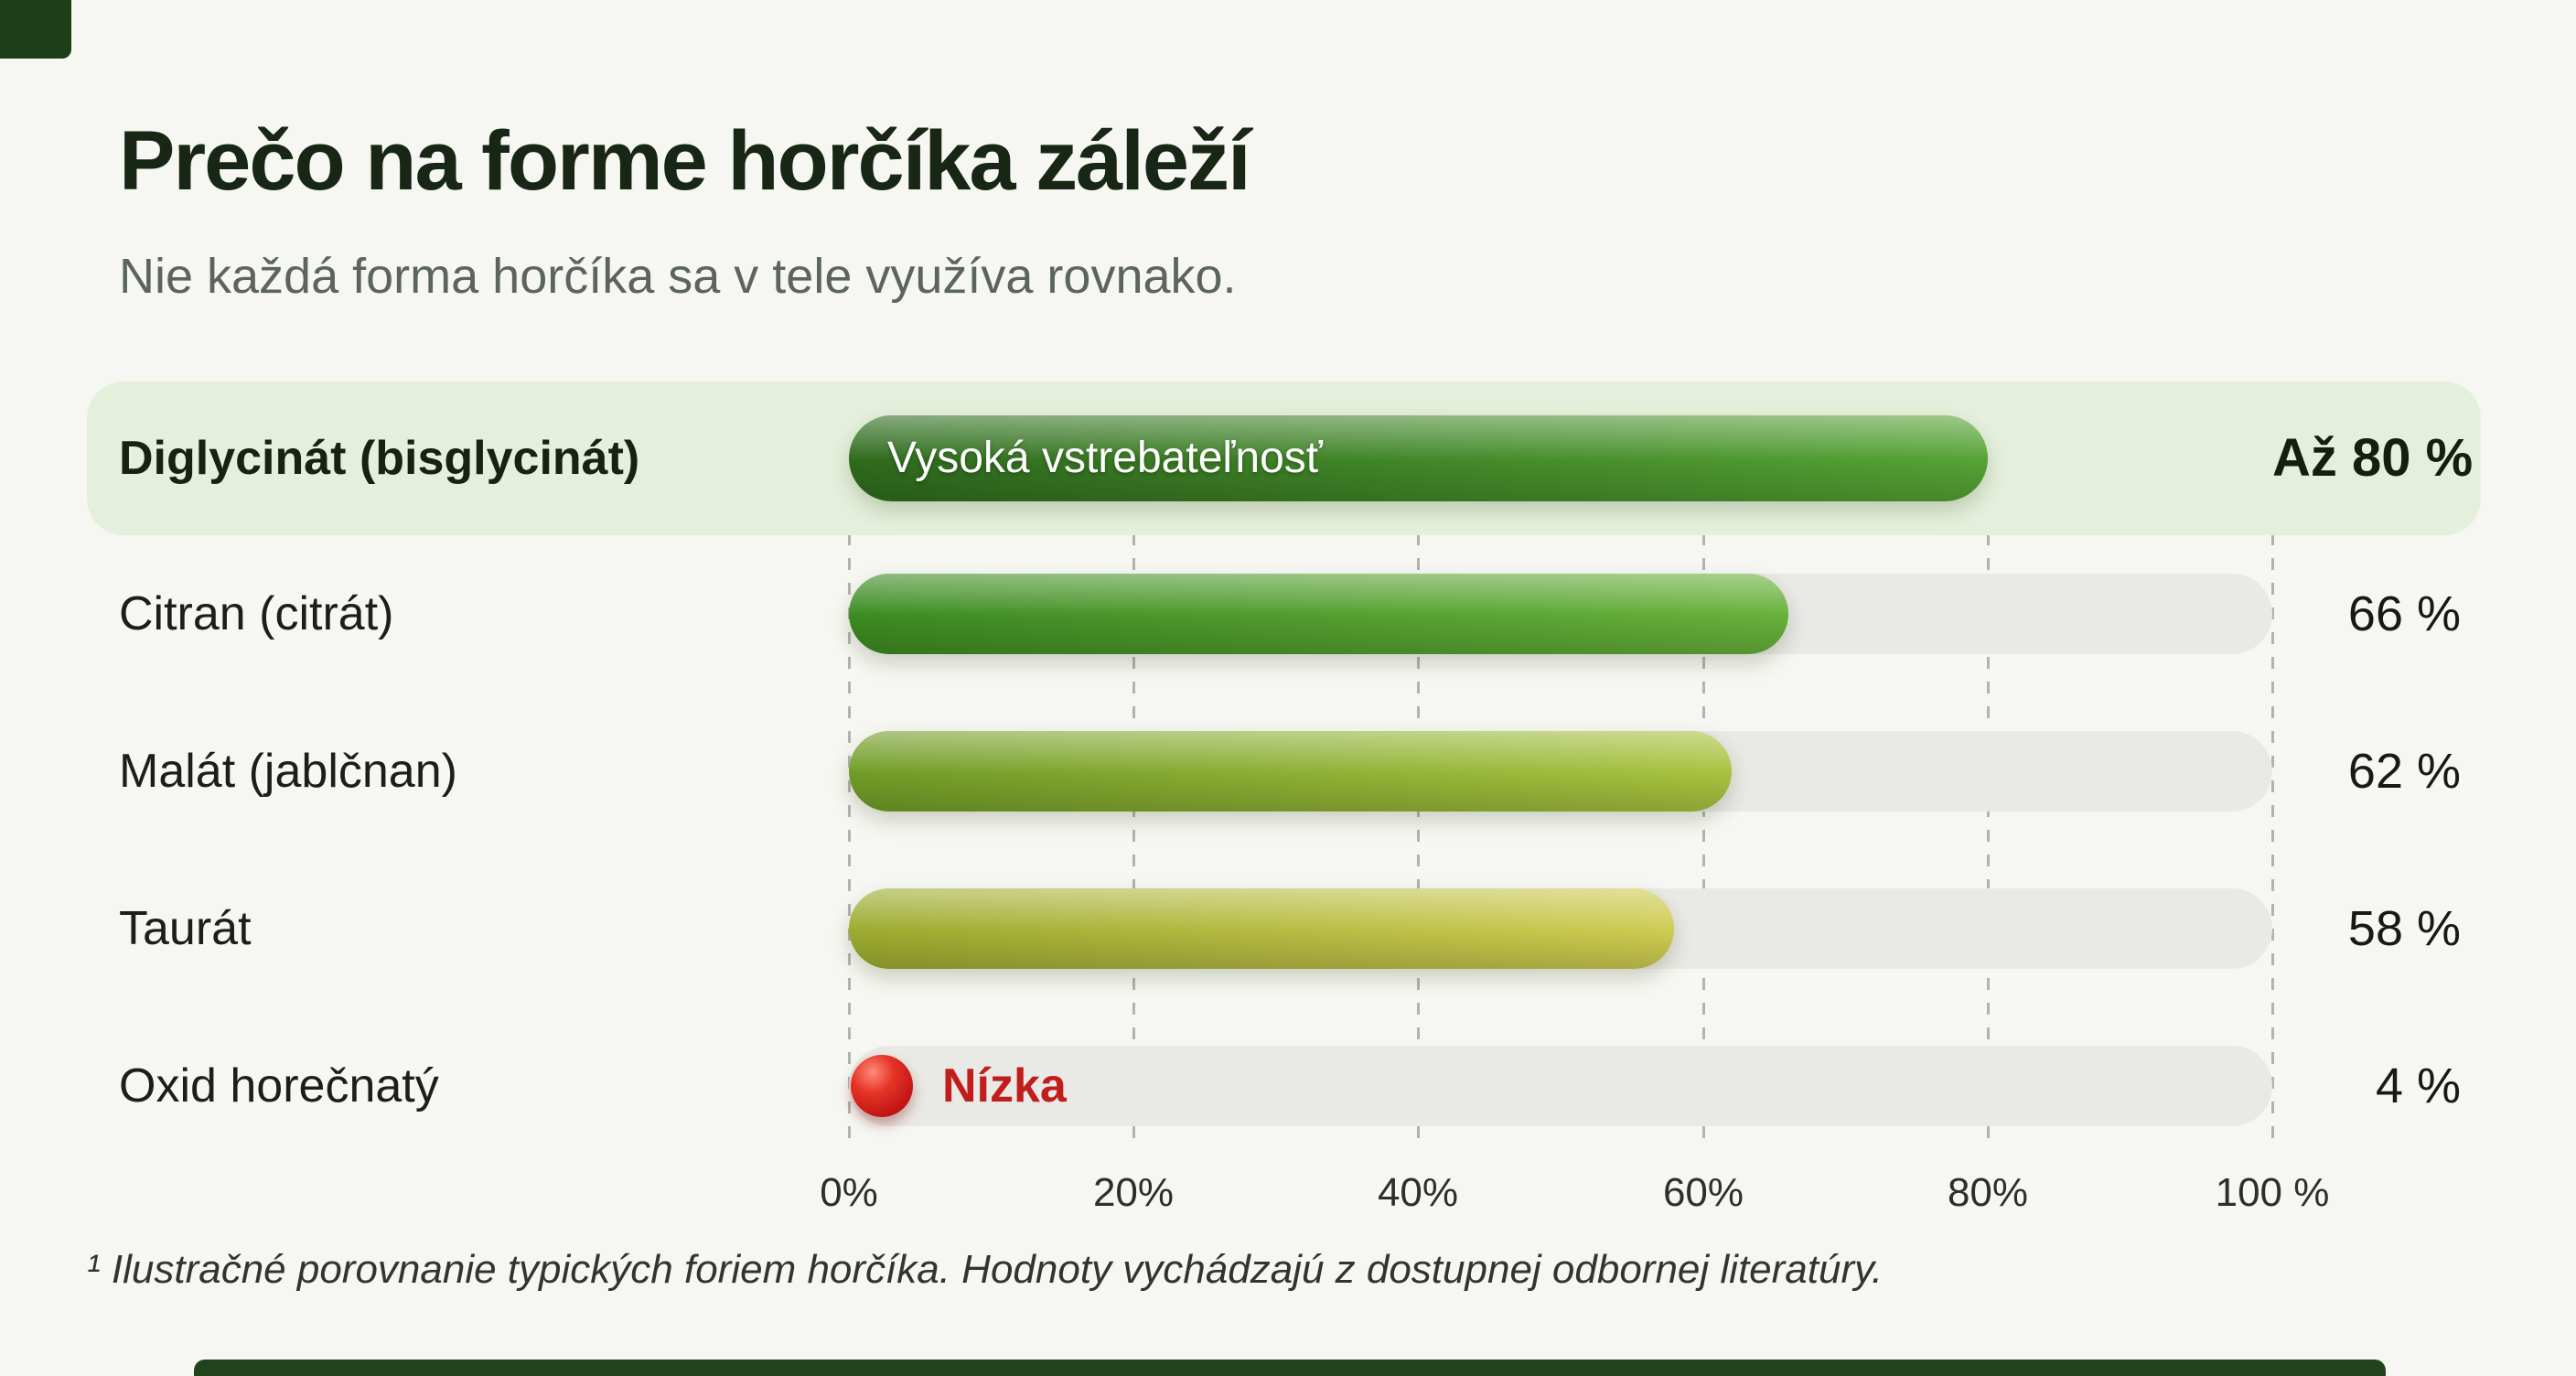  Describe the element at coordinates (1418, 1192) in the screenshot. I see `x-tick-40: 40%` at that location.